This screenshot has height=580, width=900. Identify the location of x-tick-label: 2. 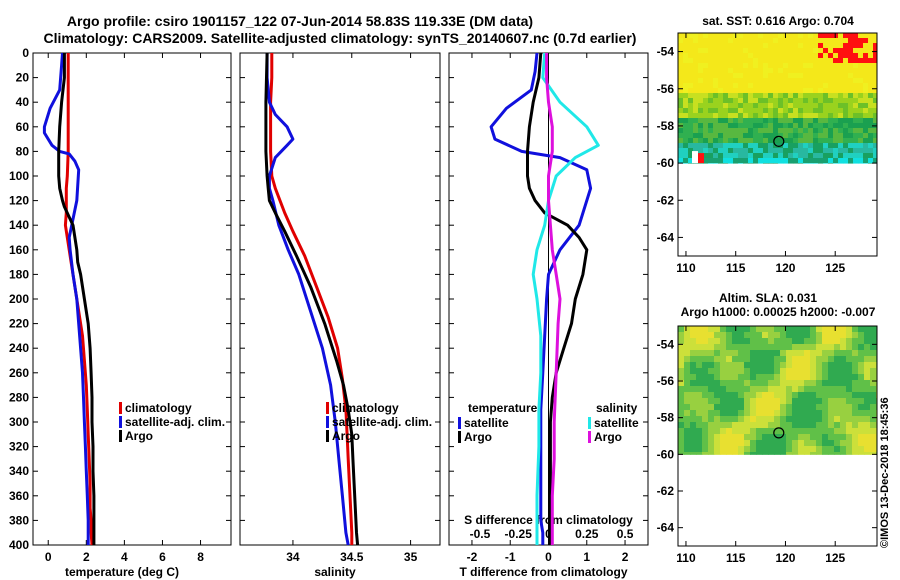
(625, 557).